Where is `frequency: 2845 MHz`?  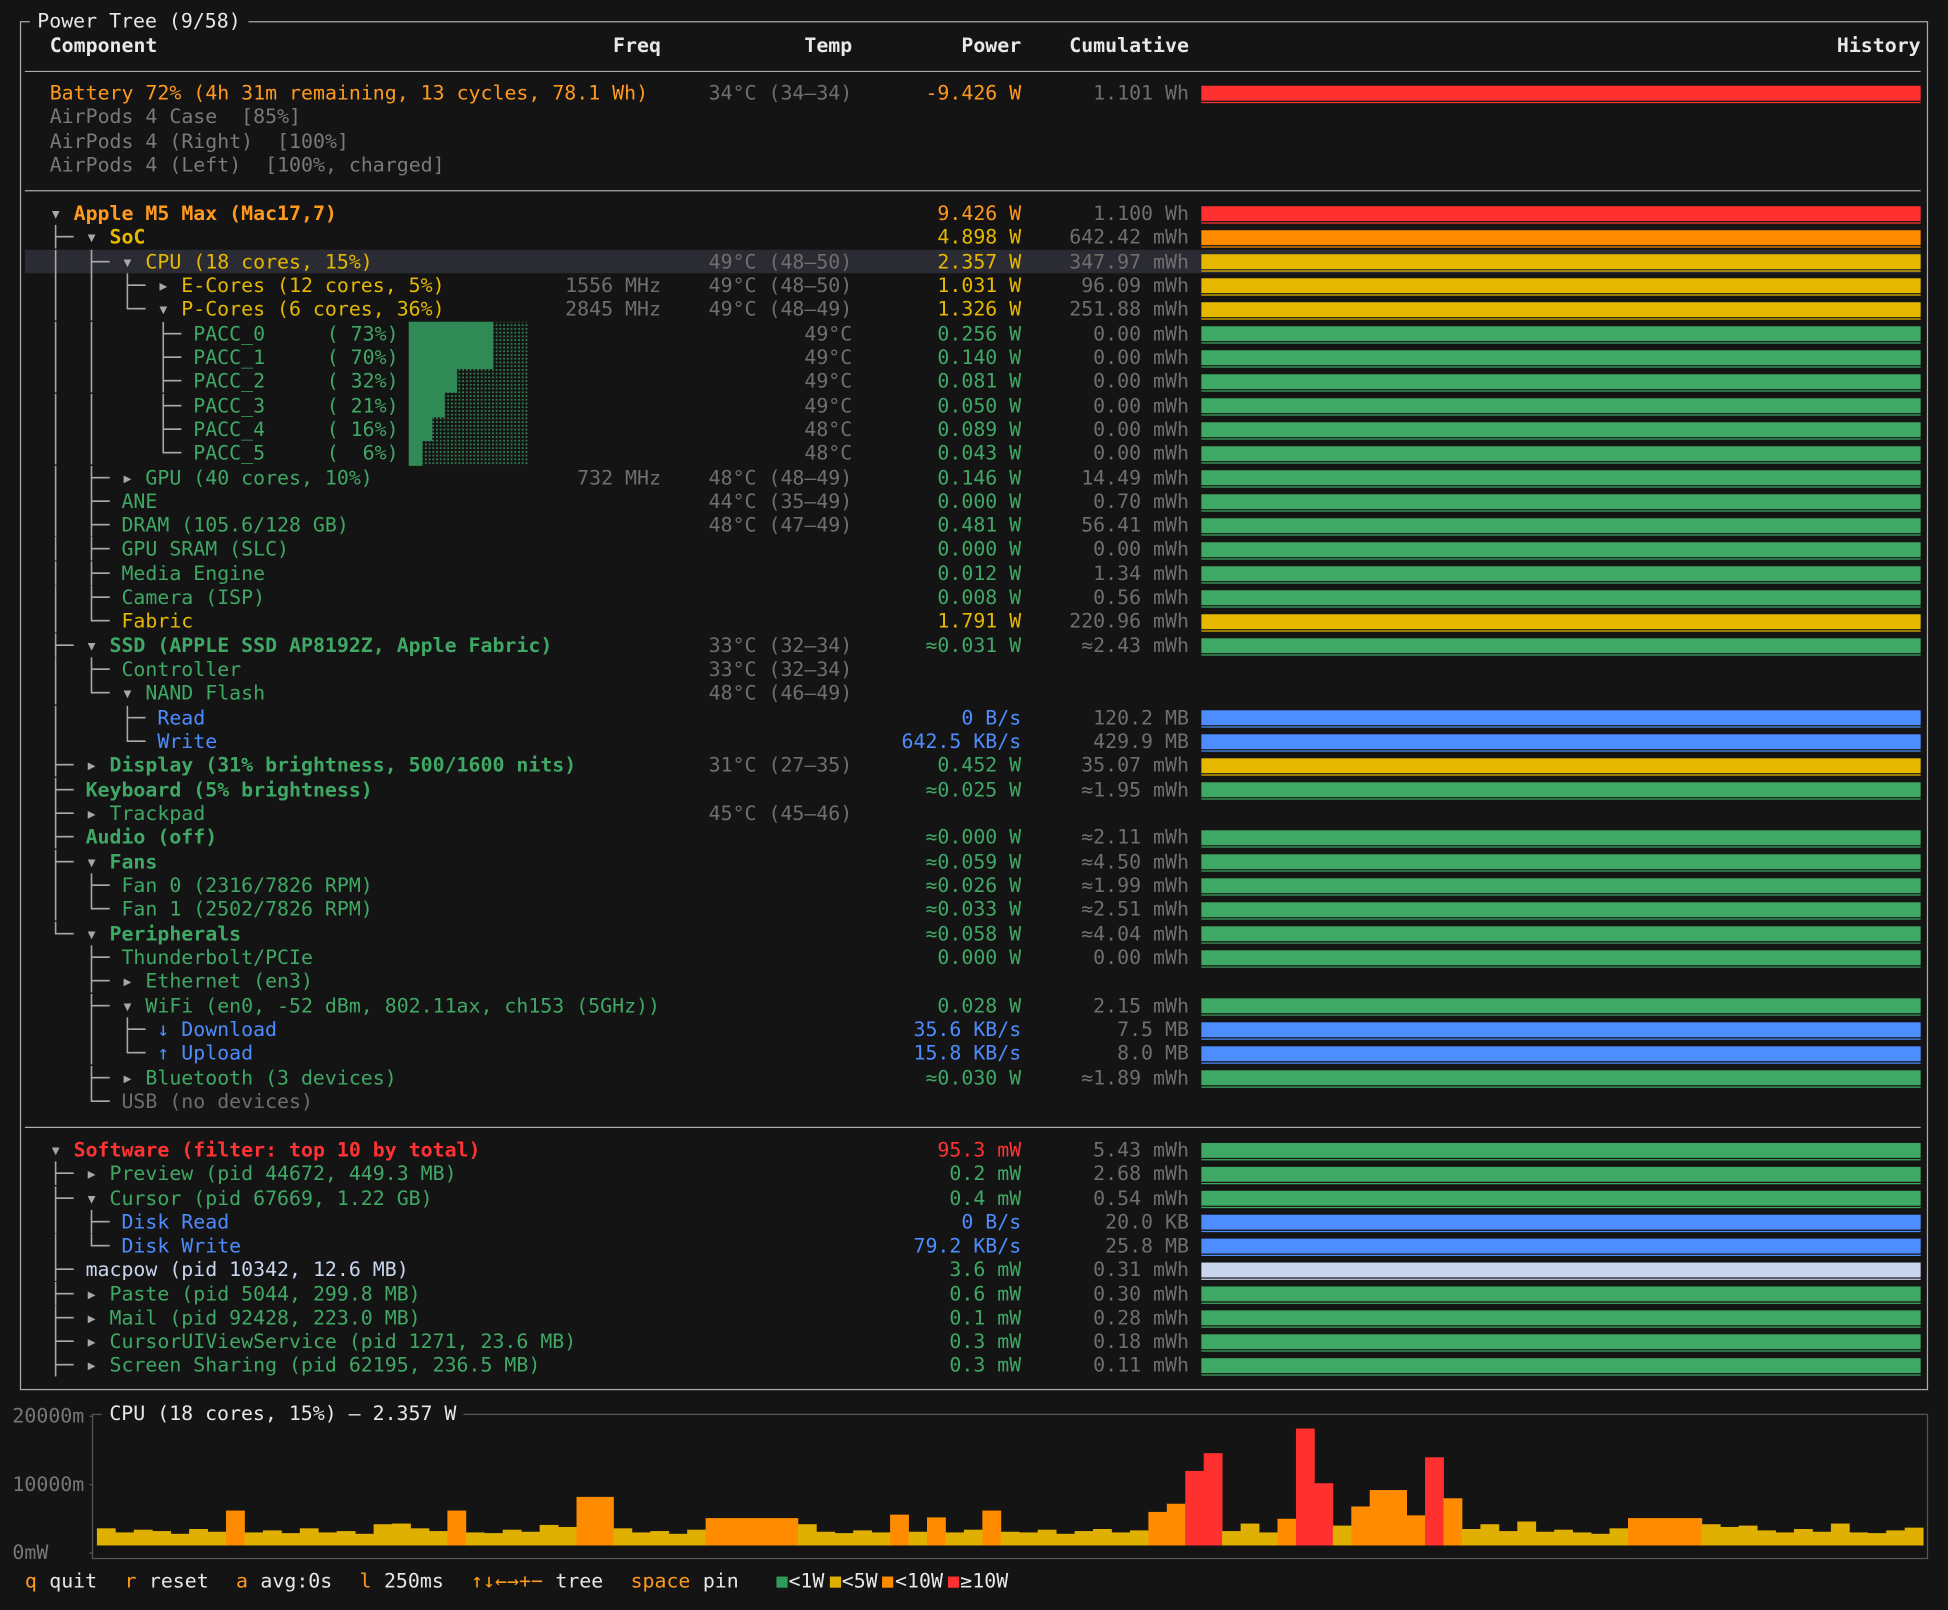 frequency: 2845 MHz is located at coordinates (613, 309).